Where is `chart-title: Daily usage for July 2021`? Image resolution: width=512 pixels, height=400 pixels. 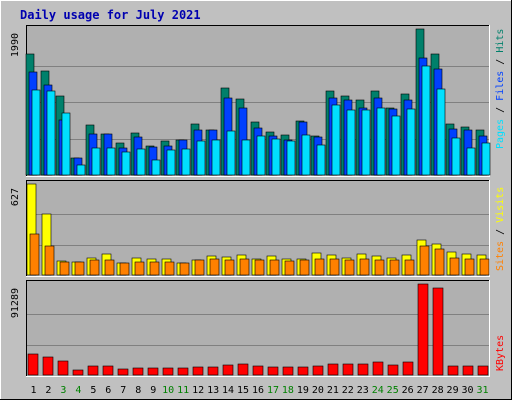 chart-title: Daily usage for July 2021 is located at coordinates (110, 15).